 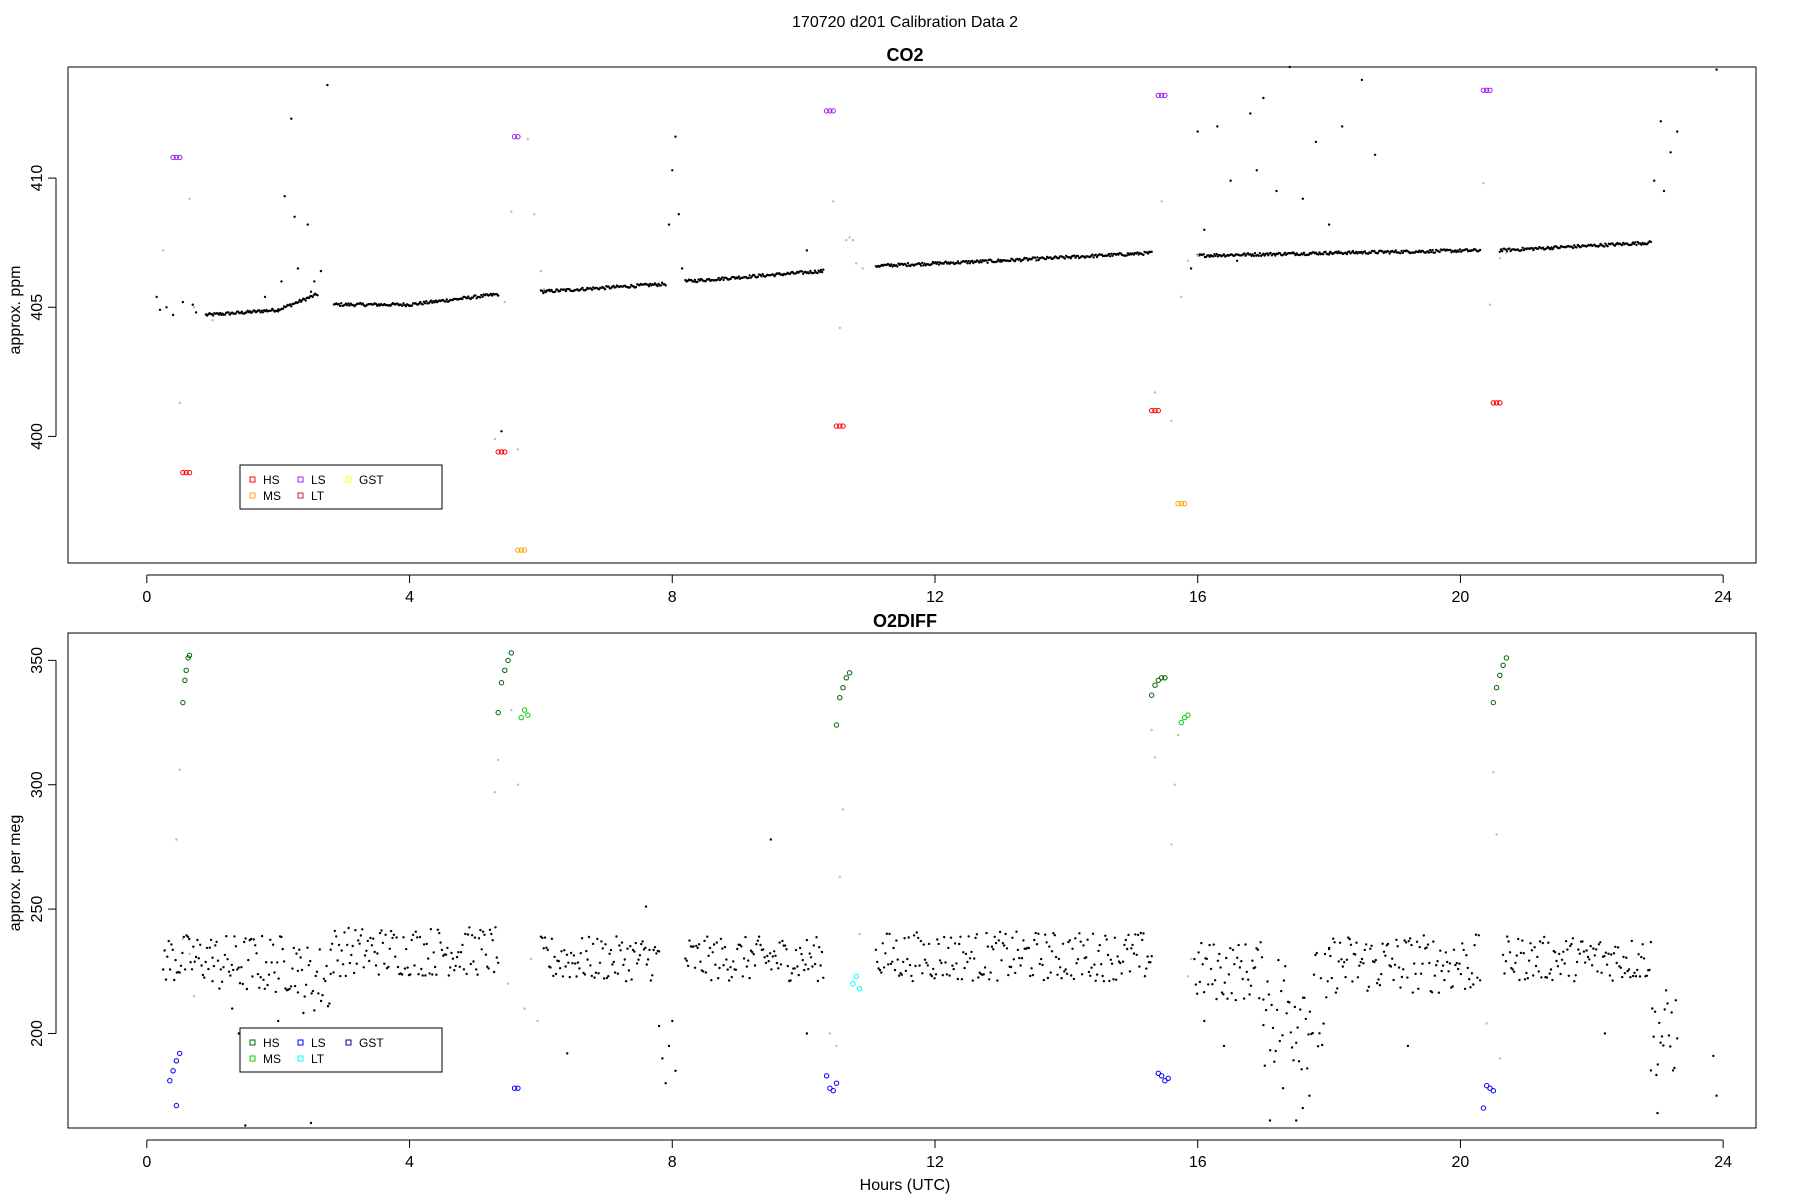 What do you see at coordinates (1184, 717) in the screenshot?
I see `calibration-point-ms` at bounding box center [1184, 717].